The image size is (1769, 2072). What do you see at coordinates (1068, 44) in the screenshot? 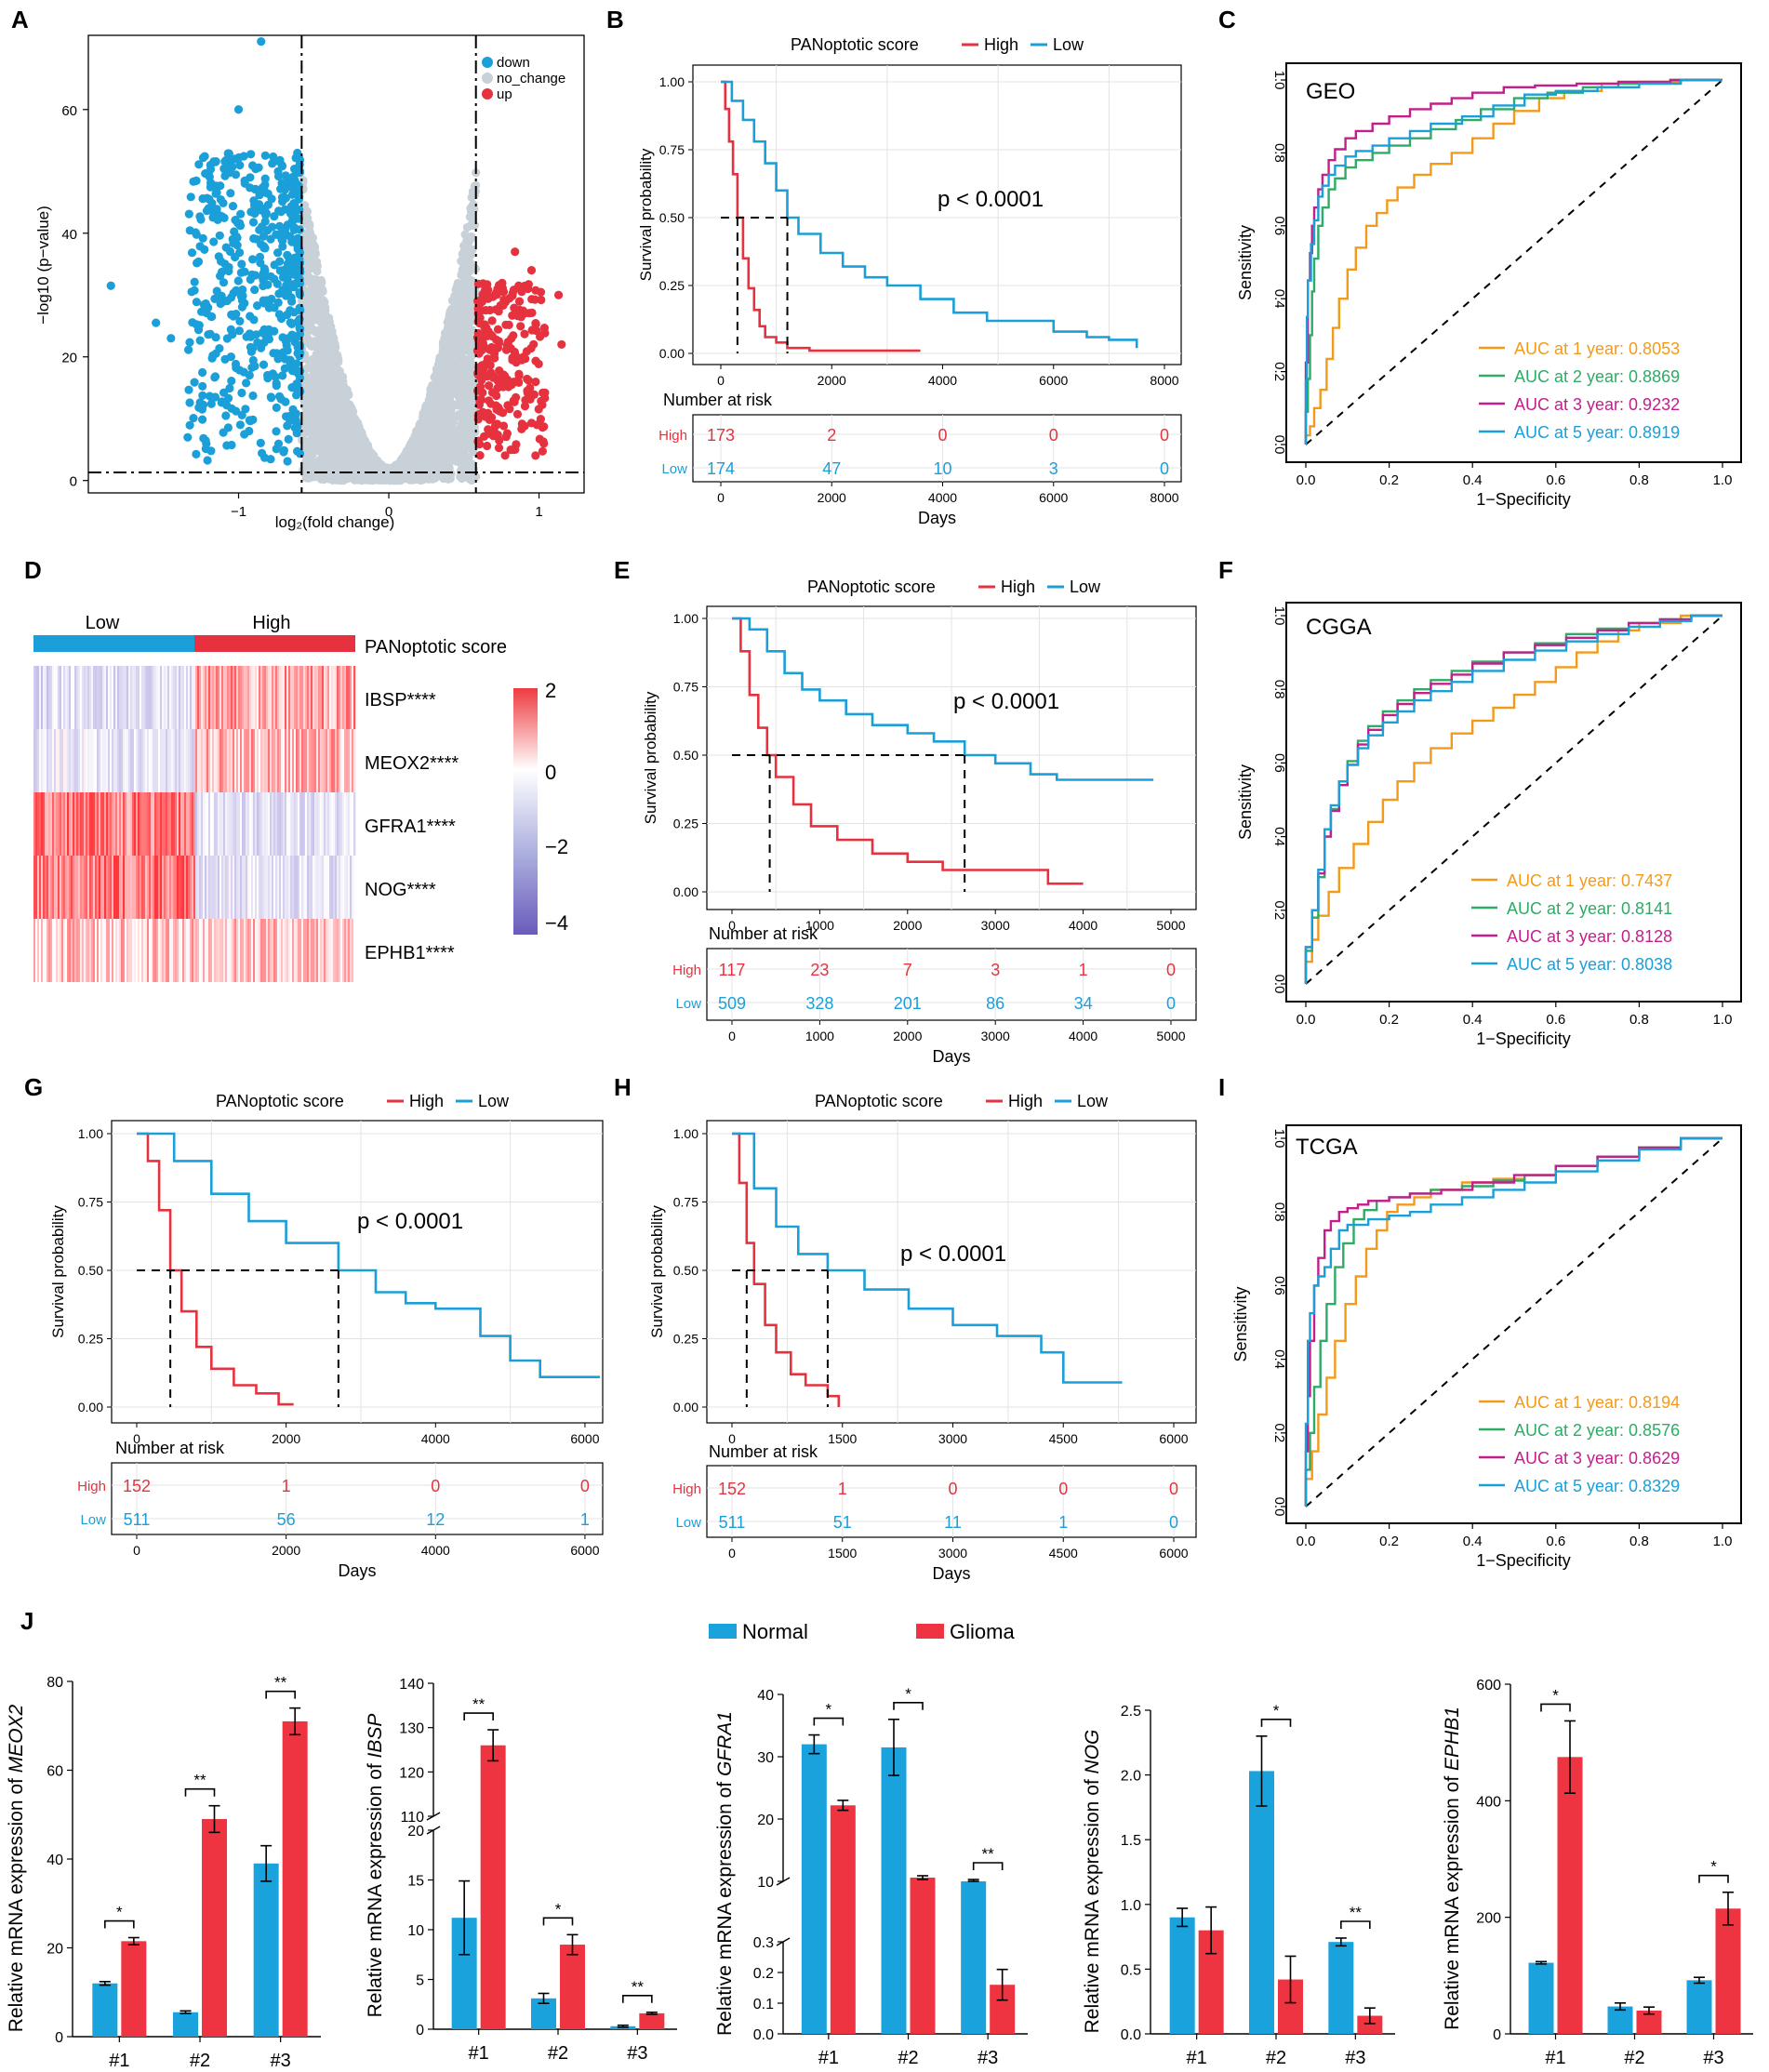
I see `legend-label-low: Low` at bounding box center [1068, 44].